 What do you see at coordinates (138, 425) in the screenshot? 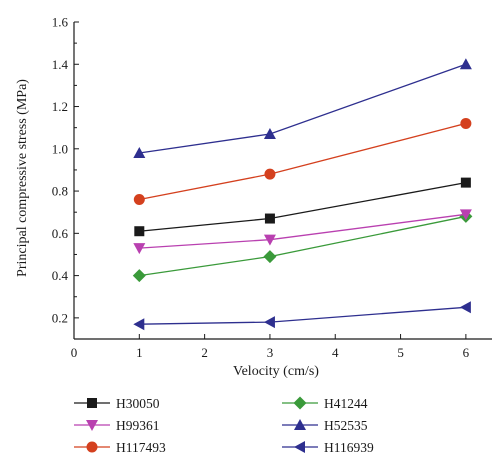
I see `legend-label: H99361` at bounding box center [138, 425].